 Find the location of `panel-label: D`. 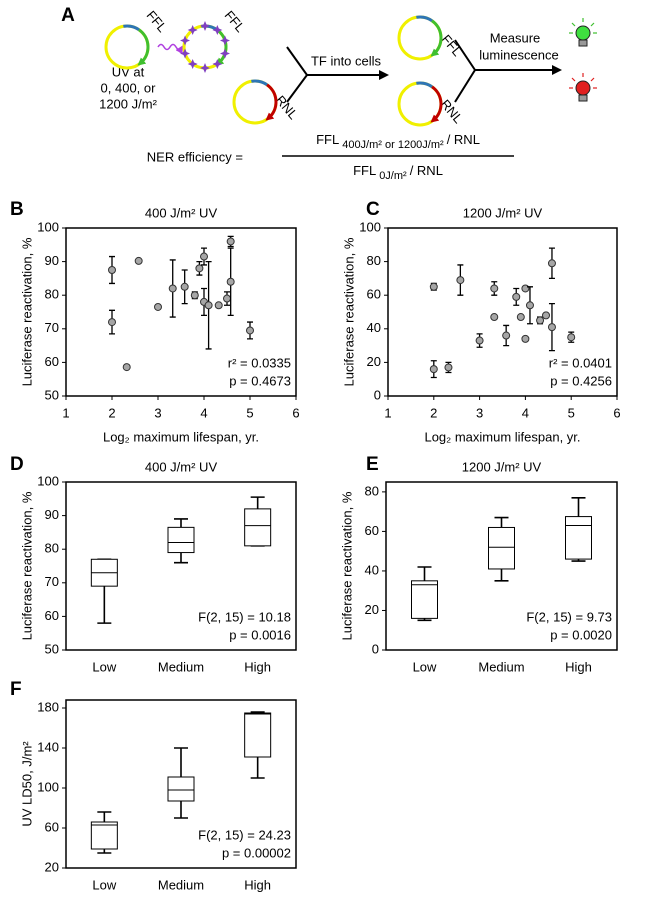

panel-label: D is located at coordinates (17, 464).